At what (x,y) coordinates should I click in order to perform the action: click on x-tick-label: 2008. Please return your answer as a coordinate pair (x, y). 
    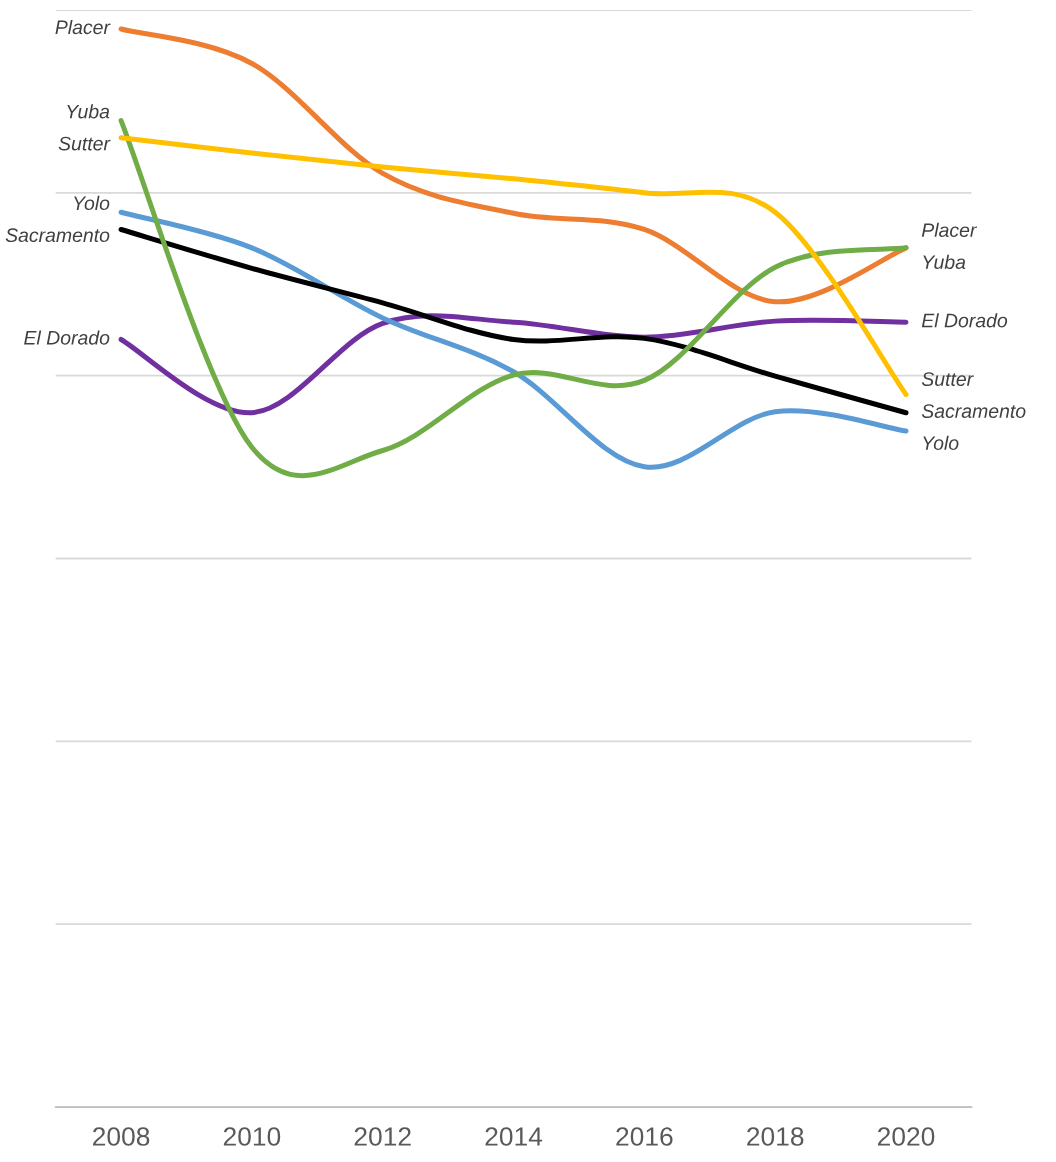
    Looking at the image, I should click on (121, 1136).